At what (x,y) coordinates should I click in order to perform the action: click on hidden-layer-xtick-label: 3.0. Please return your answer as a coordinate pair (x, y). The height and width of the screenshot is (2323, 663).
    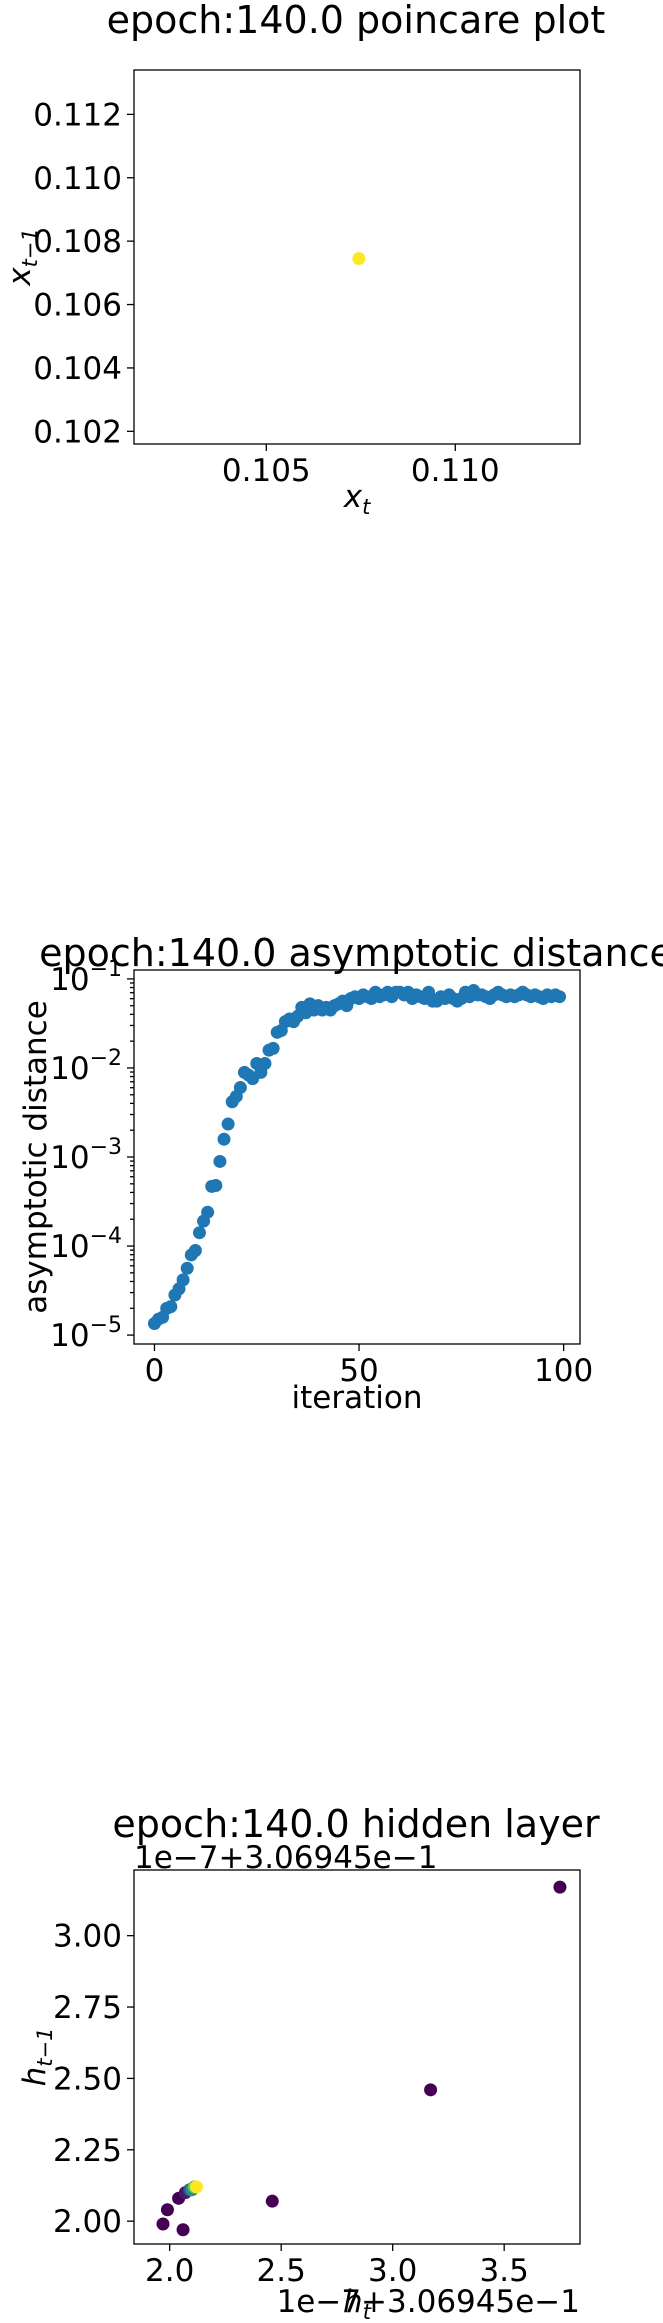
    Looking at the image, I should click on (392, 2271).